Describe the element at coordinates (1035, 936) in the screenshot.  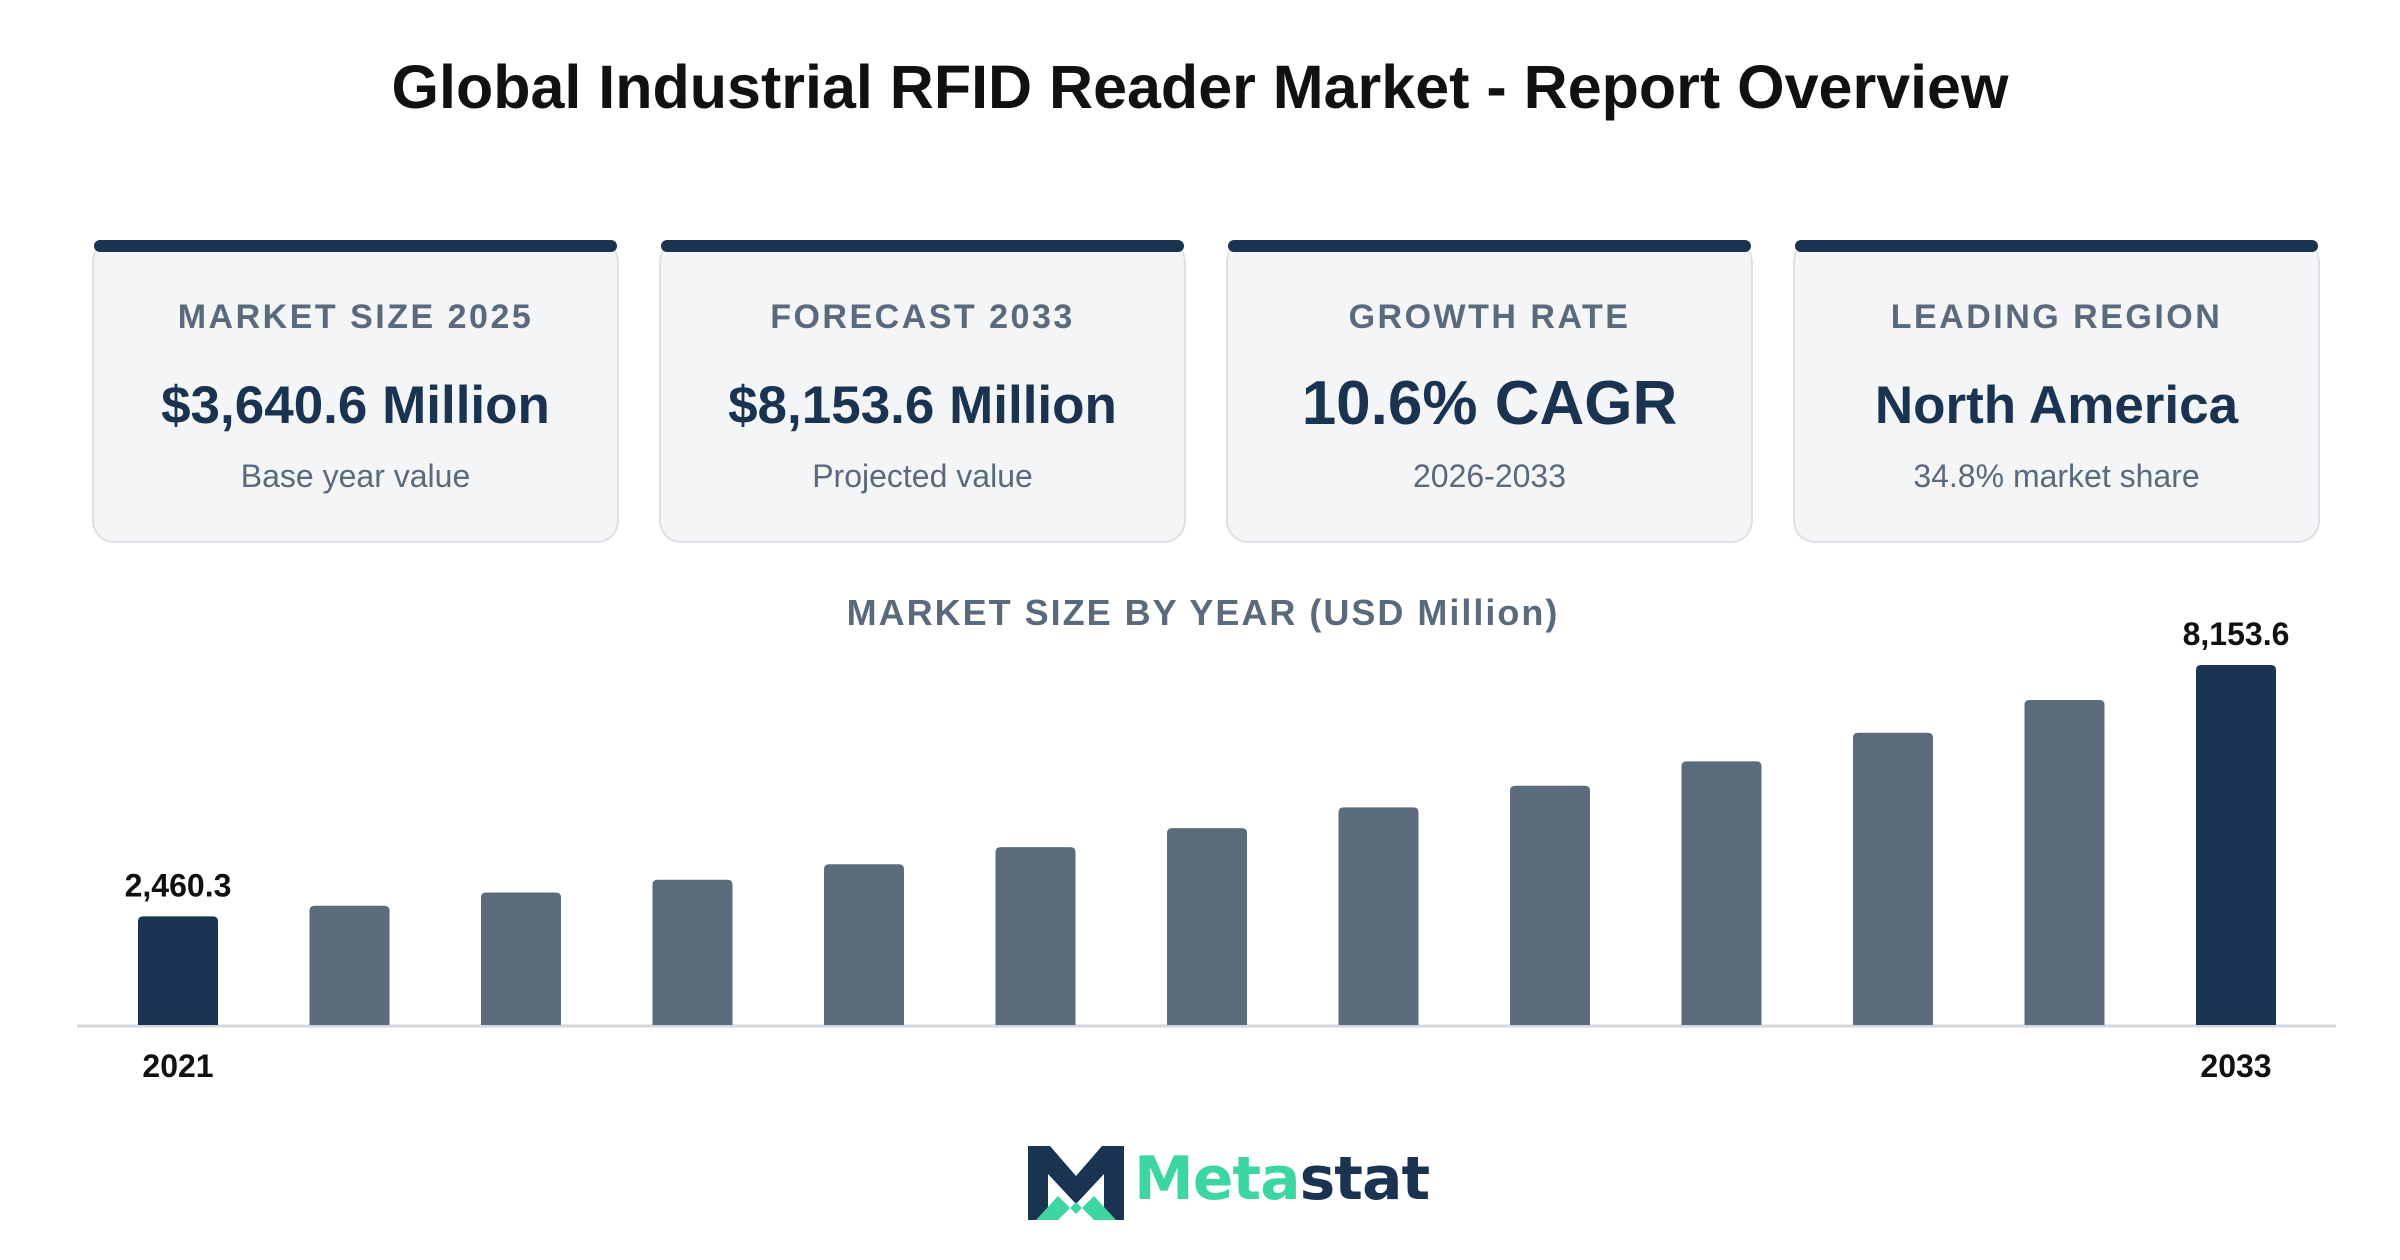
I see `bar-2026` at that location.